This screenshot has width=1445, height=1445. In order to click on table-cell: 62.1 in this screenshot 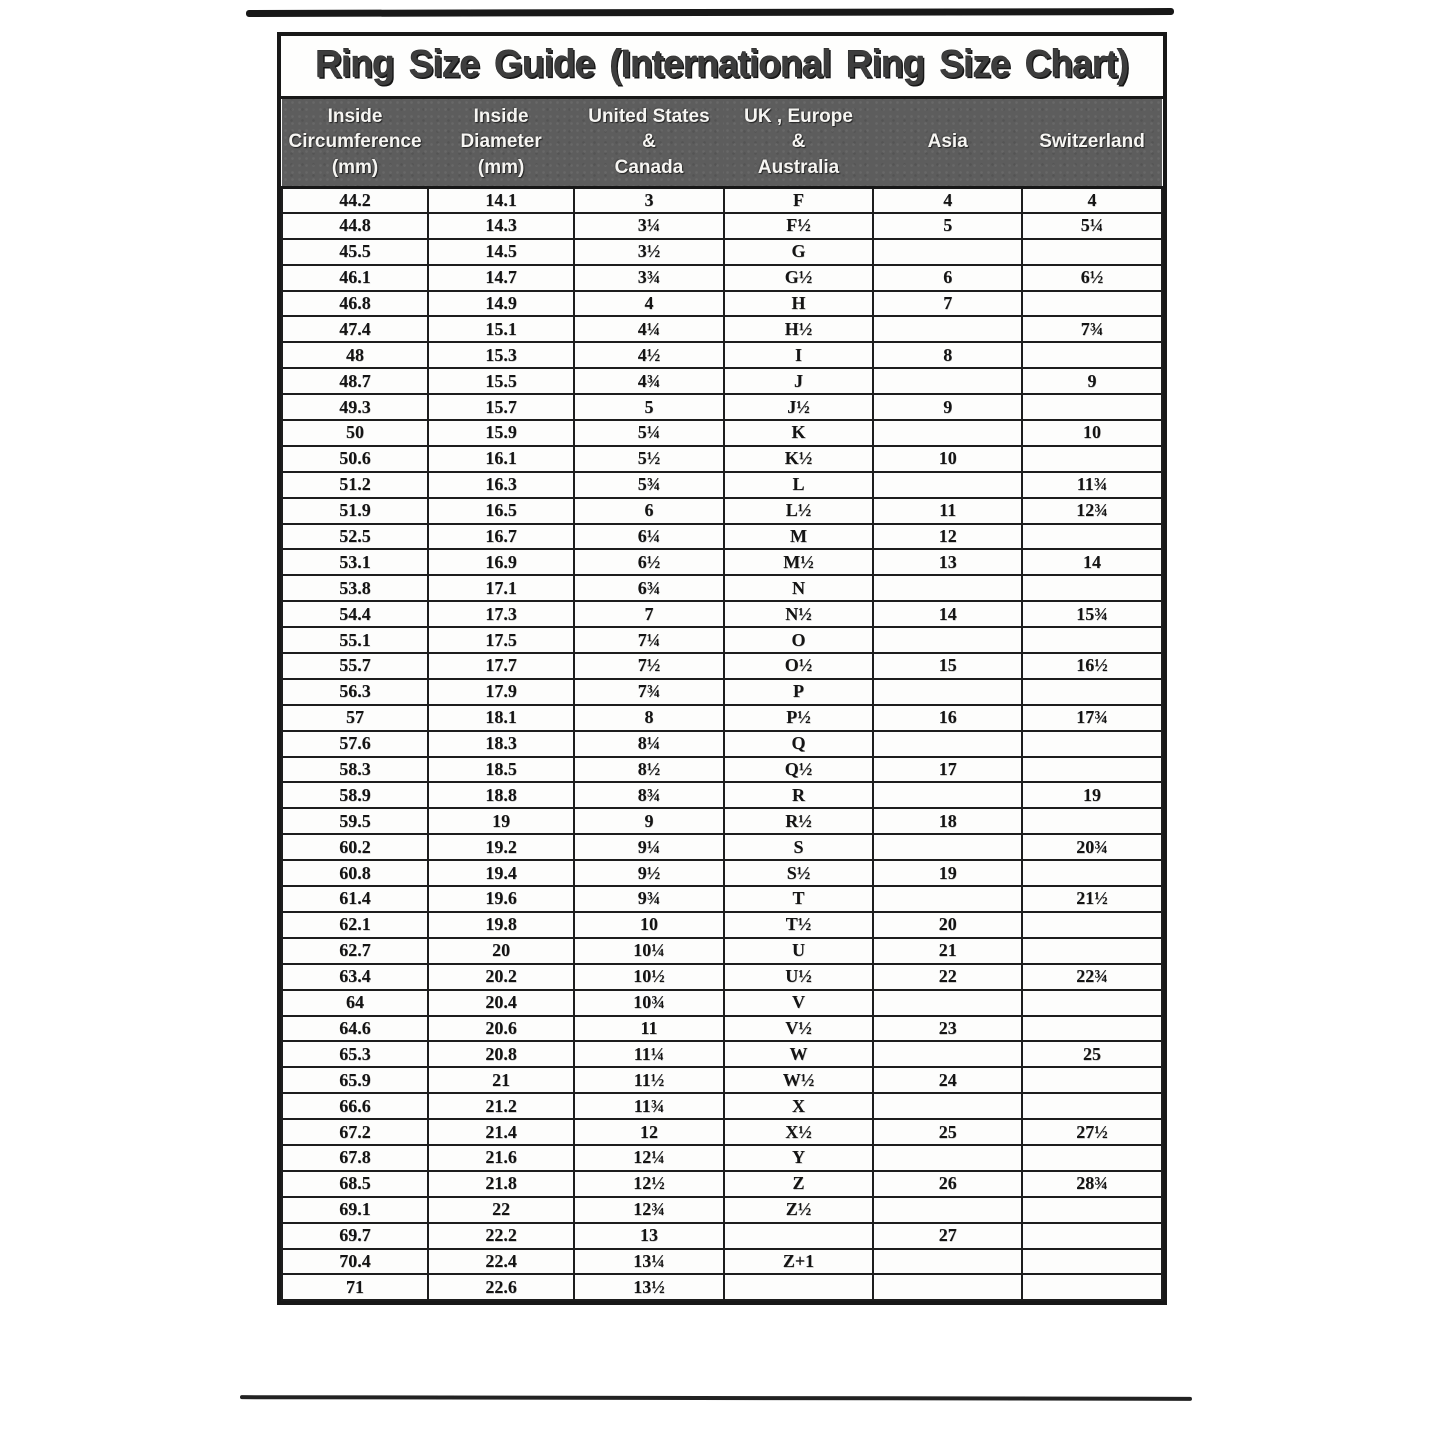, I will do `click(355, 924)`.